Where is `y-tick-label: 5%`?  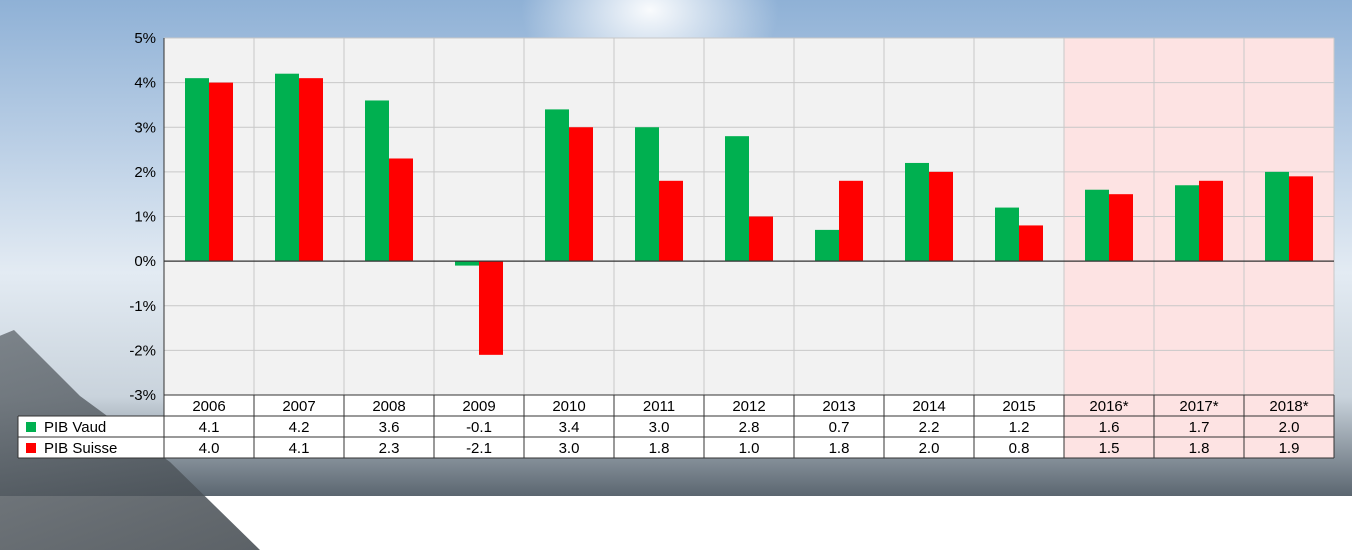
y-tick-label: 5% is located at coordinates (145, 38).